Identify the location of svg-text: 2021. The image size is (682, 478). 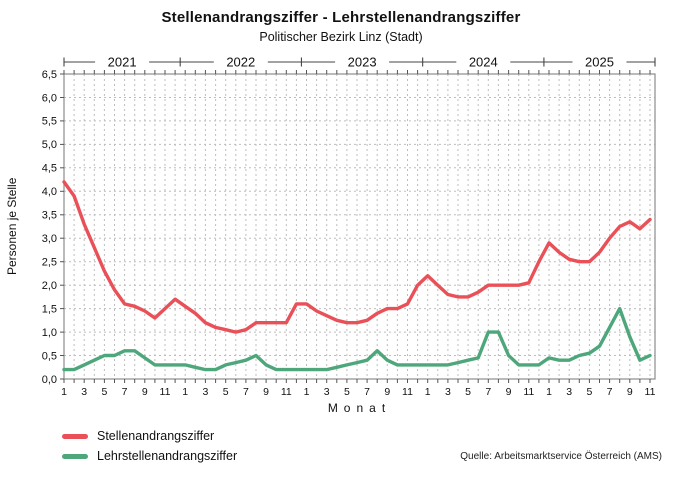
(122, 62).